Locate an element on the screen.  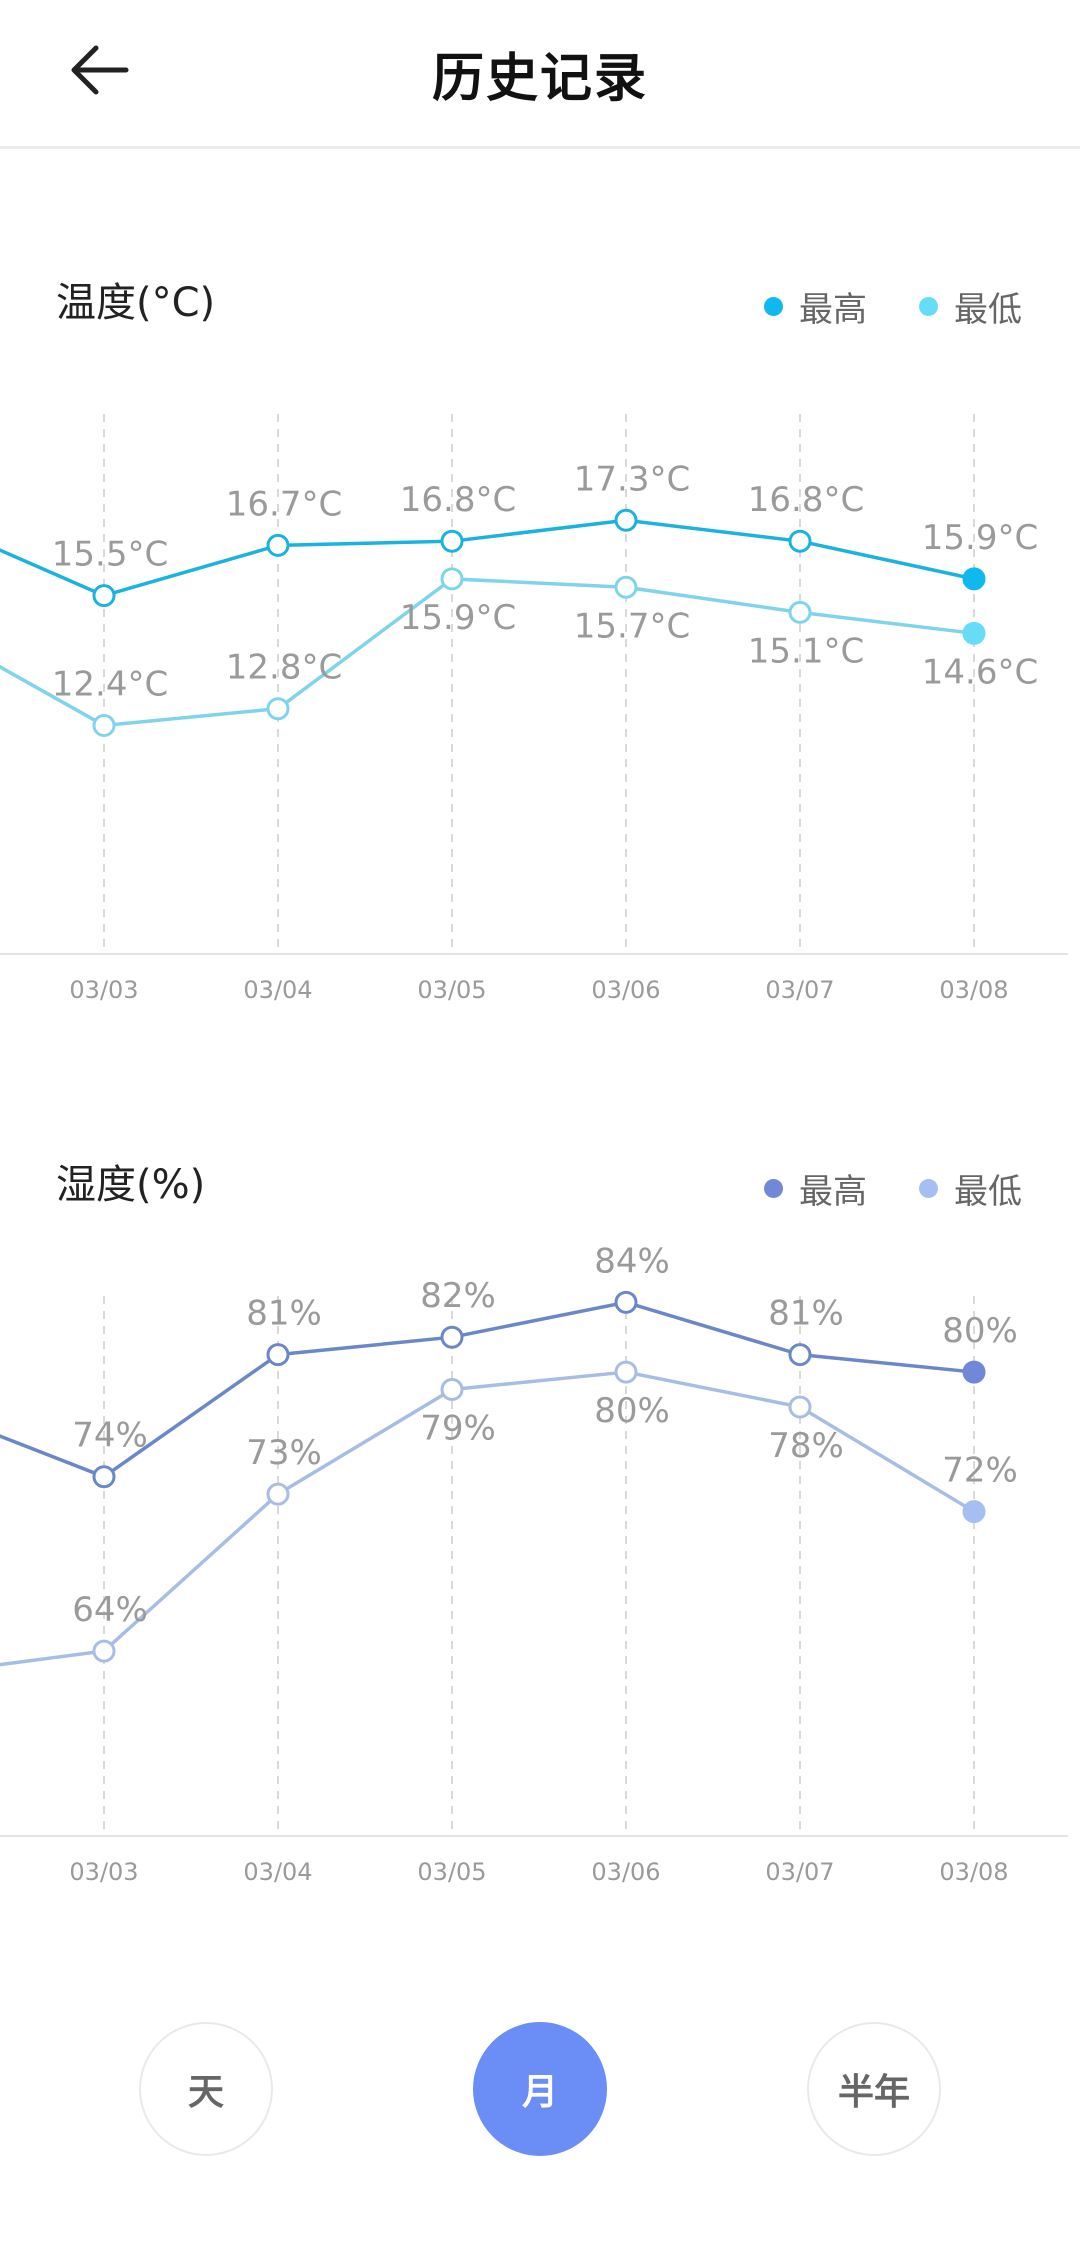
humidity-legend: 最高 最低 is located at coordinates (867, 1188).